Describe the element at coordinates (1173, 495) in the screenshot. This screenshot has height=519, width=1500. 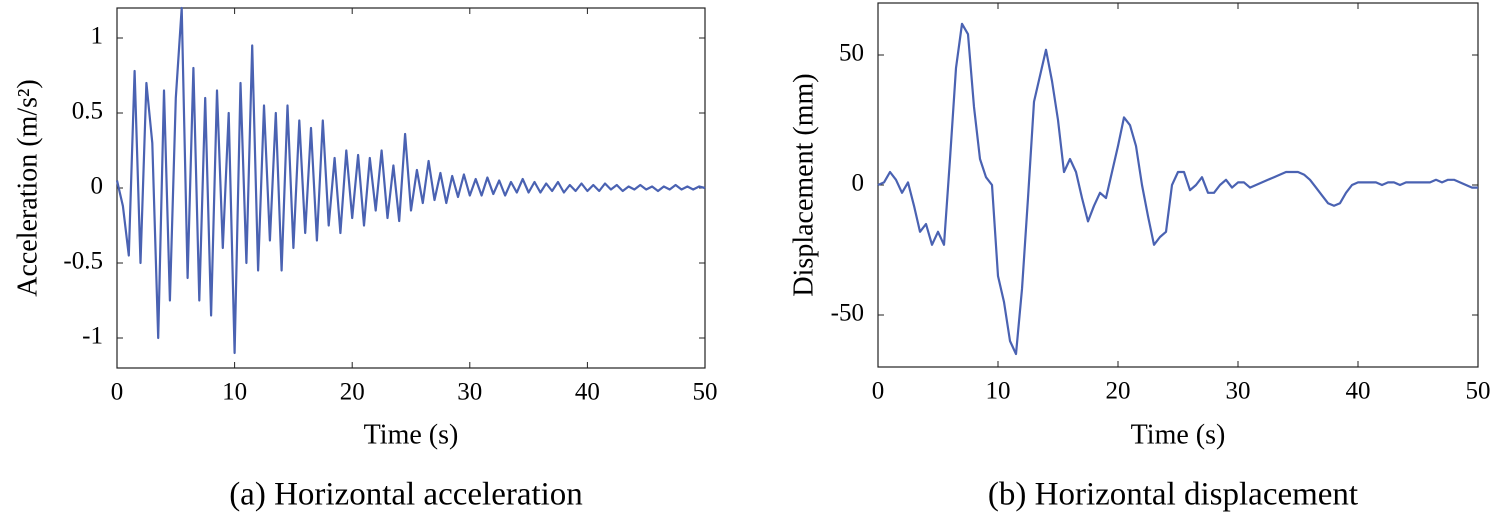
I see `caption: (b) Horizontal displacement` at that location.